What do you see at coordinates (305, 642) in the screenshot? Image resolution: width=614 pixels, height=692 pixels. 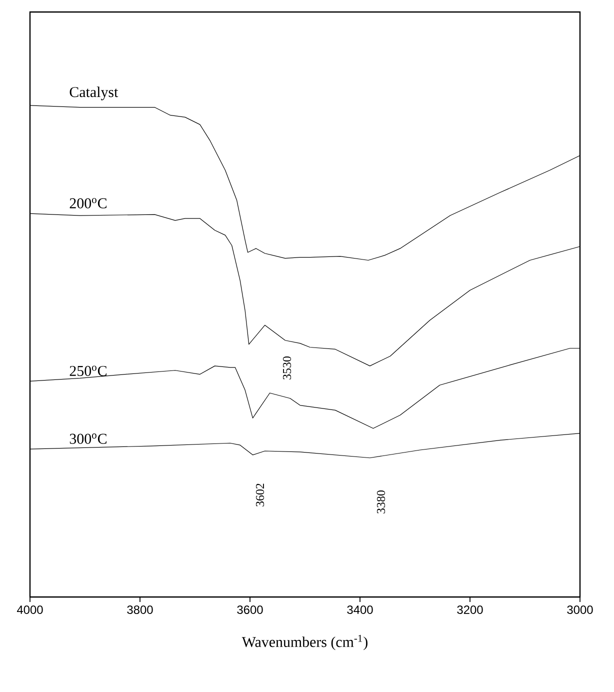 I see `x-axis-title: Wavenumbers (cm$^{-1}$)` at bounding box center [305, 642].